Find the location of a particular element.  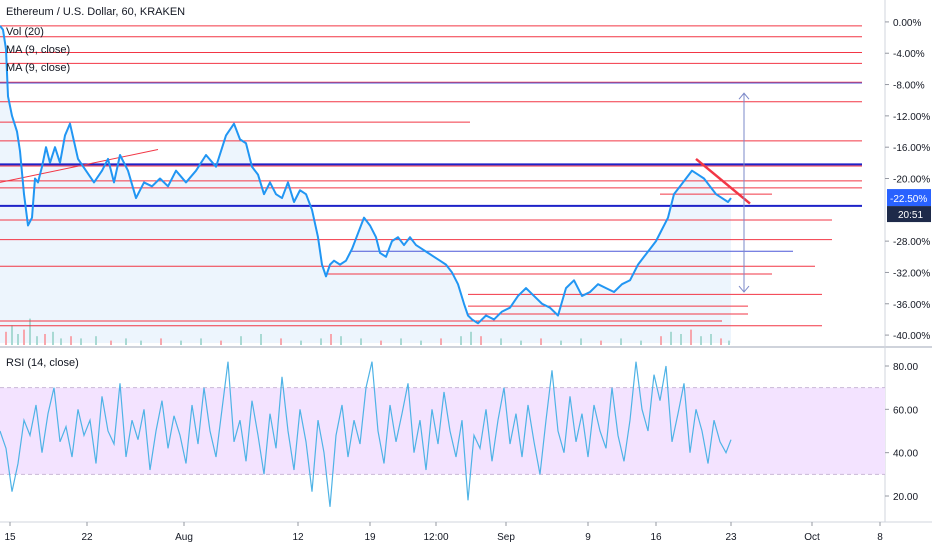

time-axis-label: 8 is located at coordinates (880, 537).